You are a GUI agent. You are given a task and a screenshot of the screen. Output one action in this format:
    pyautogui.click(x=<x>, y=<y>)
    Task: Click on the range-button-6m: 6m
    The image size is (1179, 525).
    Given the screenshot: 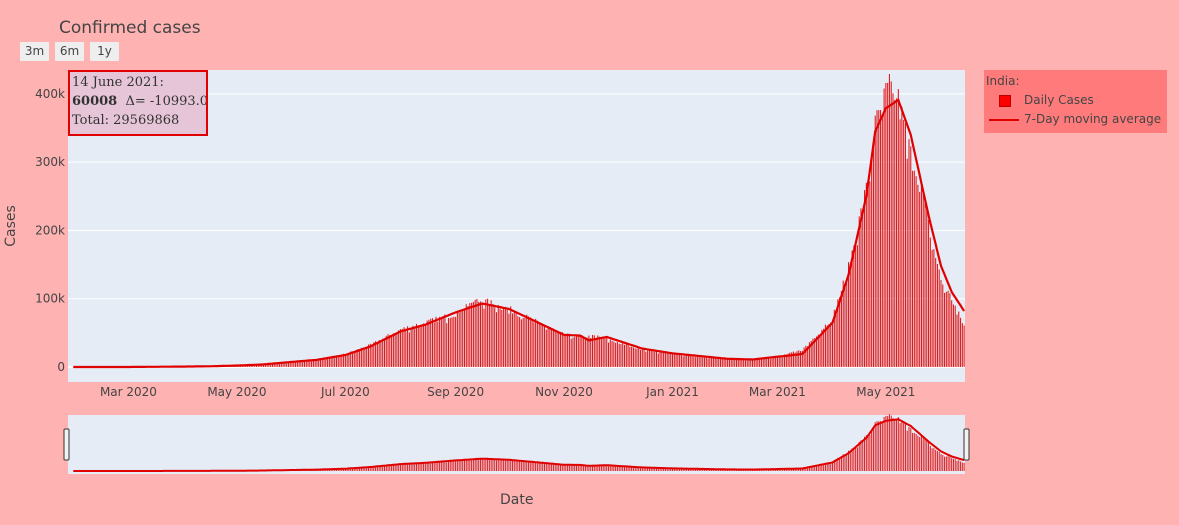 What is the action you would take?
    pyautogui.click(x=69, y=51)
    